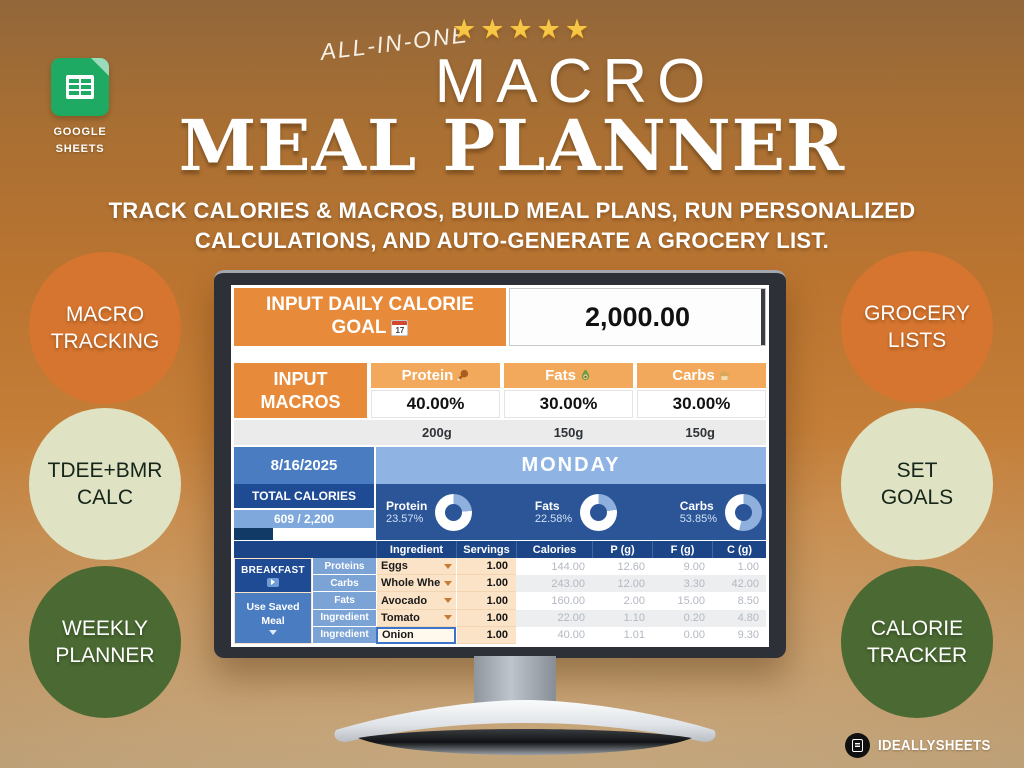 Image resolution: width=1024 pixels, height=768 pixels. What do you see at coordinates (304, 497) in the screenshot?
I see `total-calories-label: TOTAL CALORIES` at bounding box center [304, 497].